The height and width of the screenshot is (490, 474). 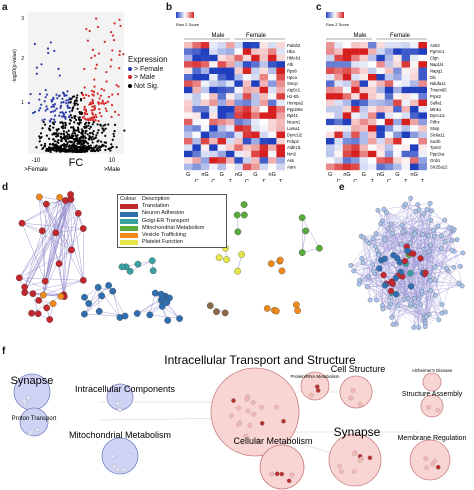 I want to click on cluster-label: Membrane Regulation, so click(x=432, y=438).